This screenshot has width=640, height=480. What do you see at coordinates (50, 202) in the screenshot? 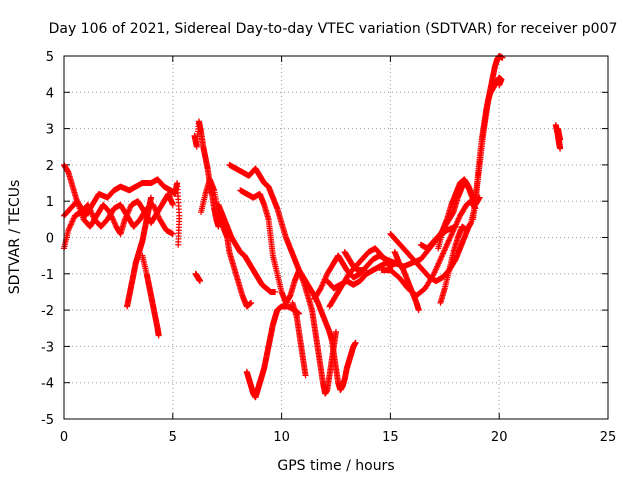
I see `y-tick-label: 1` at bounding box center [50, 202].